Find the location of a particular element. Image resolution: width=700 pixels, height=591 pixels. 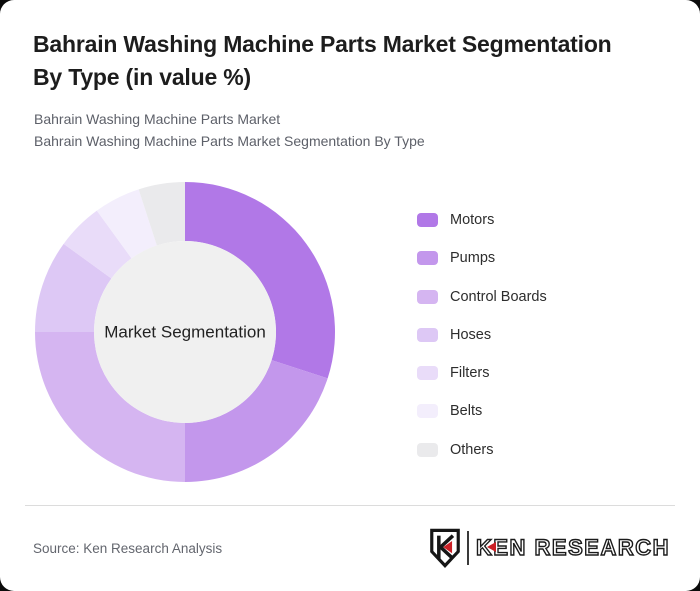

donut-segment-motors is located at coordinates (260, 280).